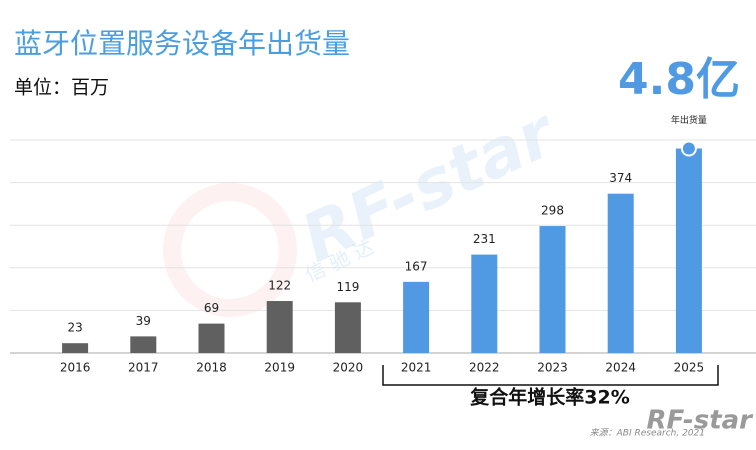 This screenshot has height=450, width=756. Describe the element at coordinates (689, 120) in the screenshot. I see `highlight-label: 年出货量` at that location.